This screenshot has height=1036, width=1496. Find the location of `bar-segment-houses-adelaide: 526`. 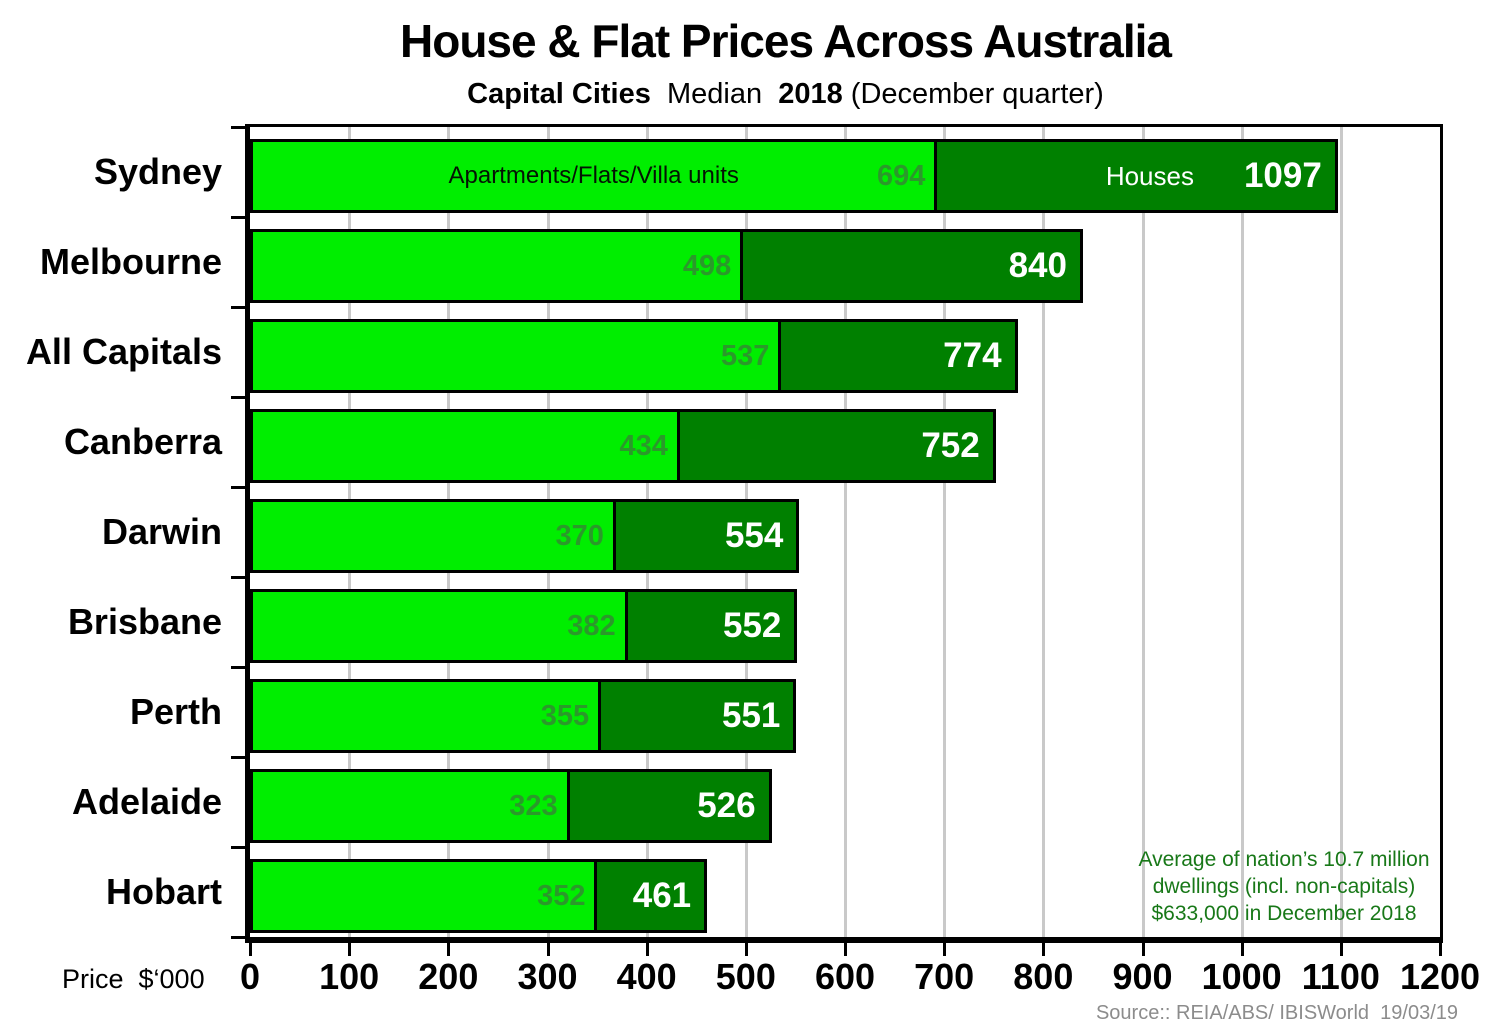

bar-segment-houses-adelaide: 526 is located at coordinates (669, 806).